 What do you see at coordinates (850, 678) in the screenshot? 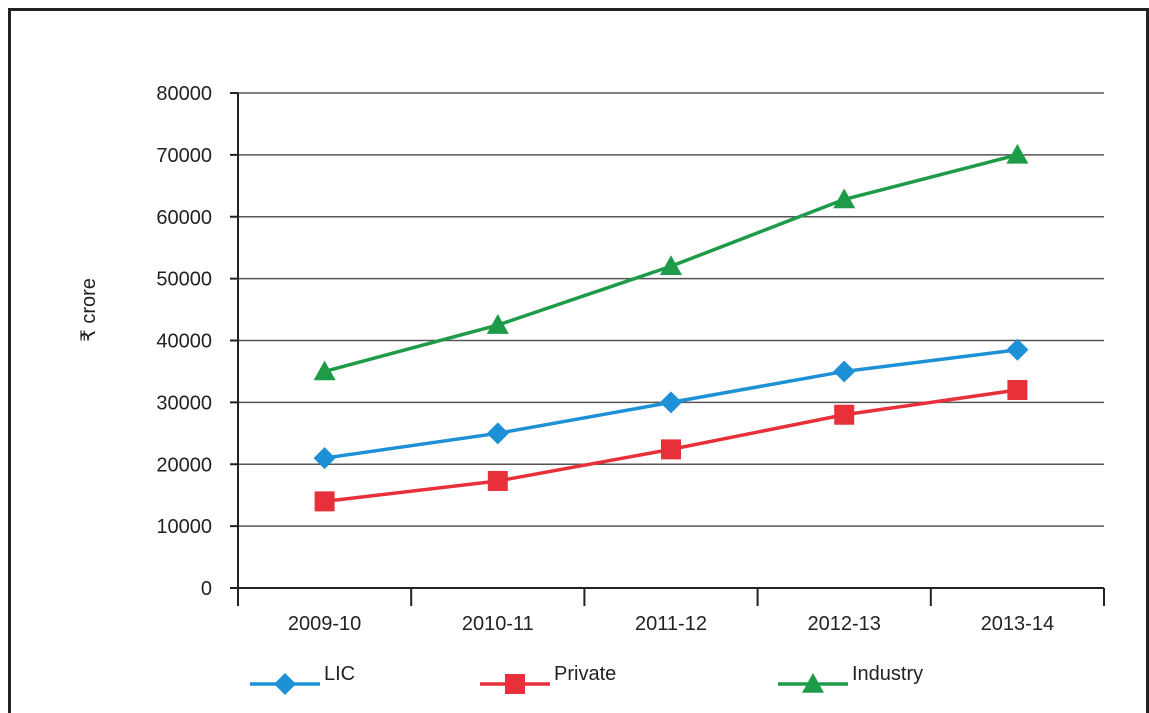
I see `legend-item-industry: Industry` at bounding box center [850, 678].